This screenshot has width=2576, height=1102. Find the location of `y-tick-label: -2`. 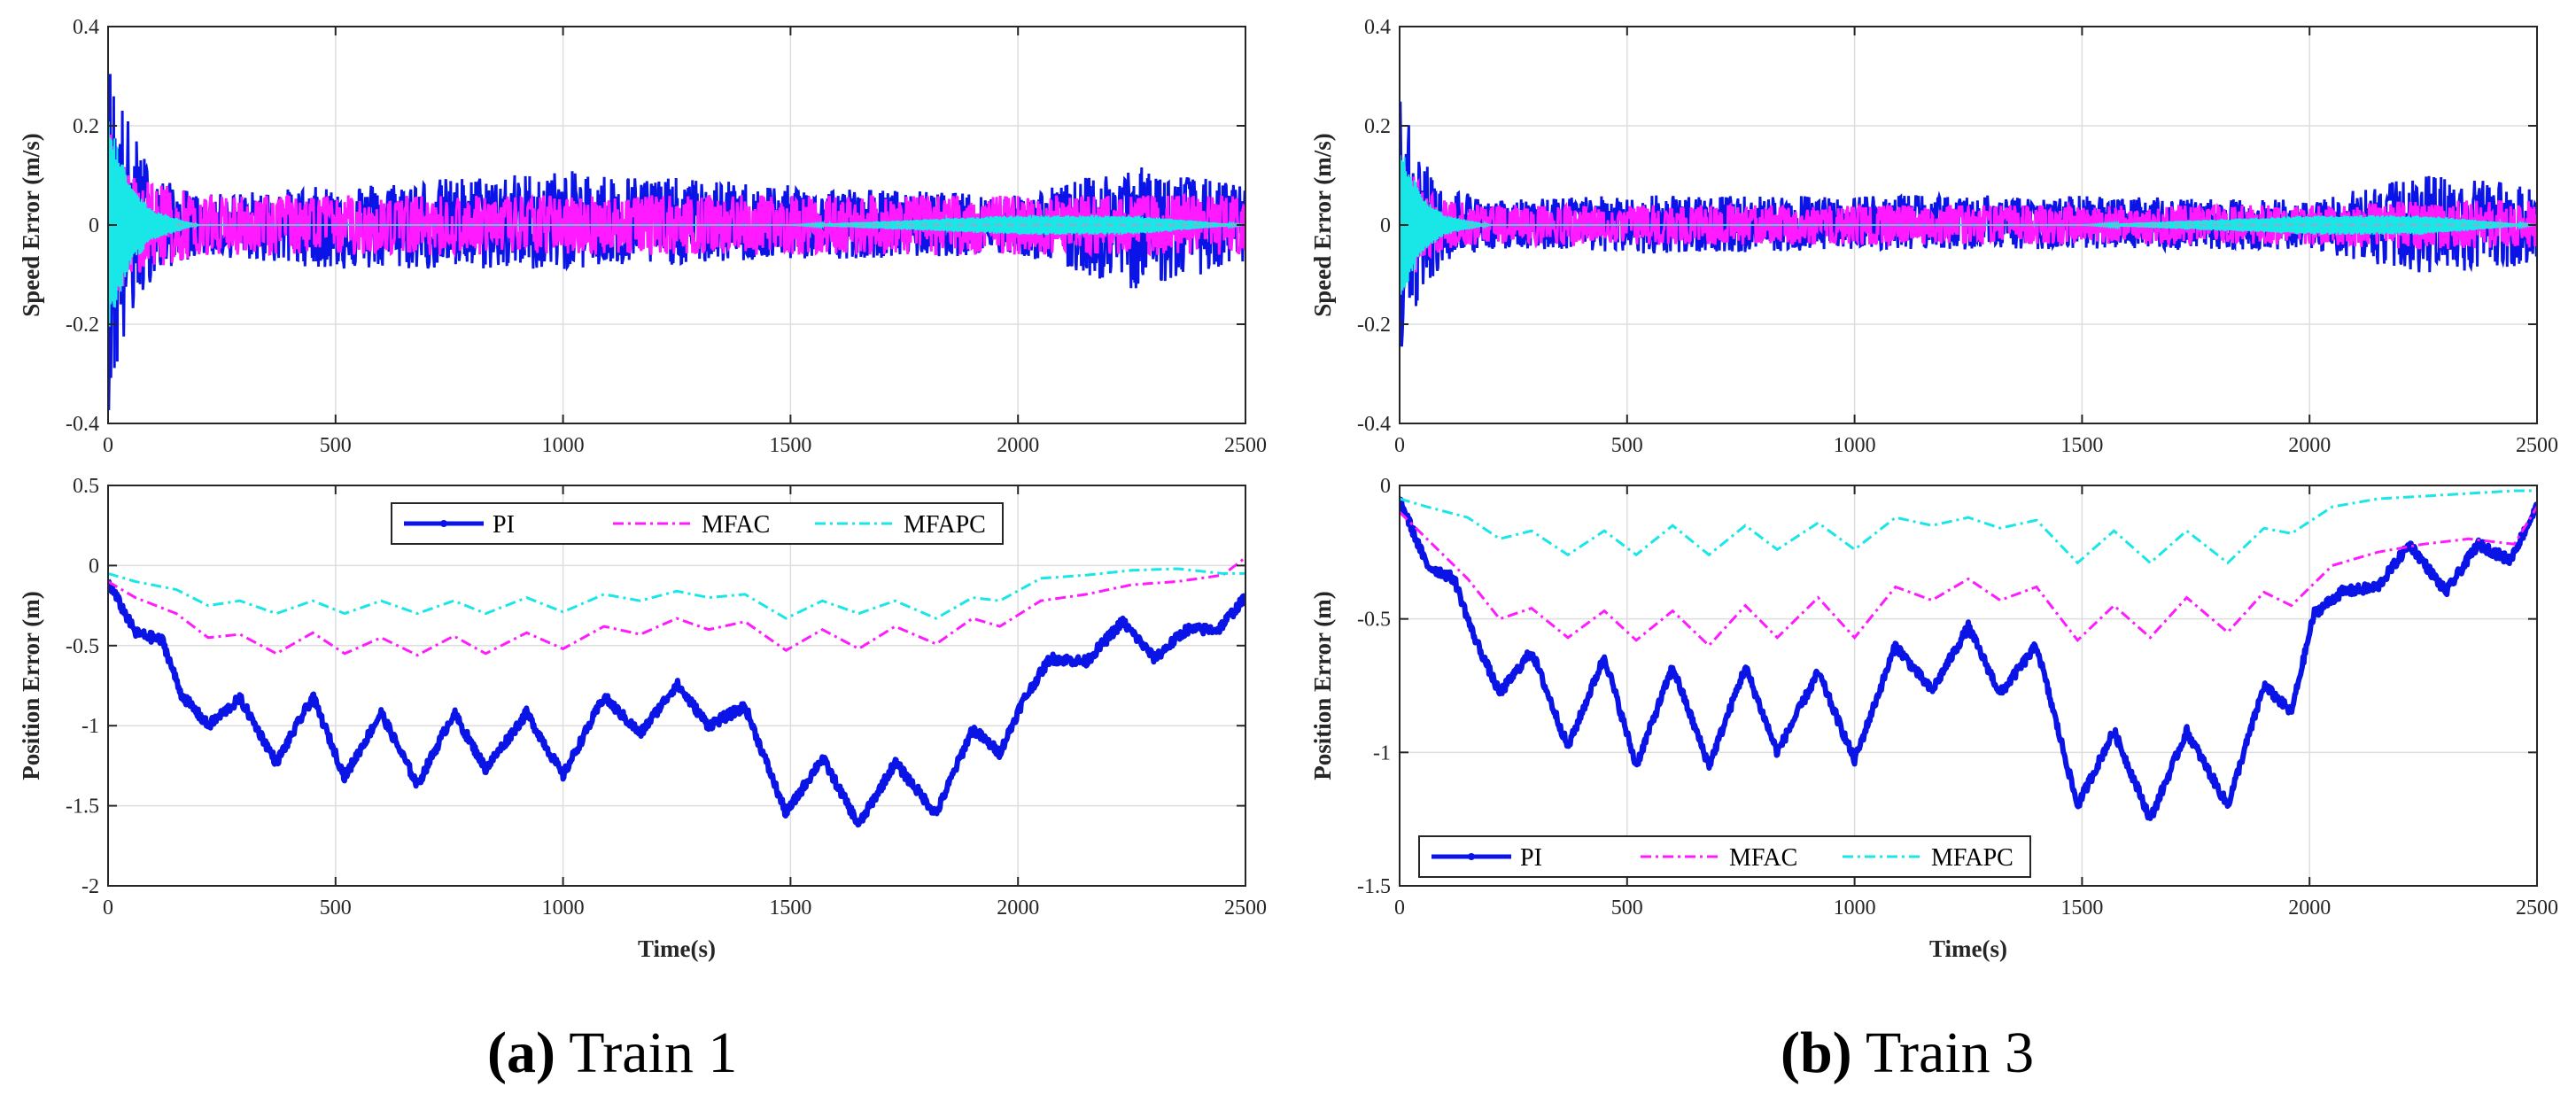

y-tick-label: -2 is located at coordinates (90, 886).